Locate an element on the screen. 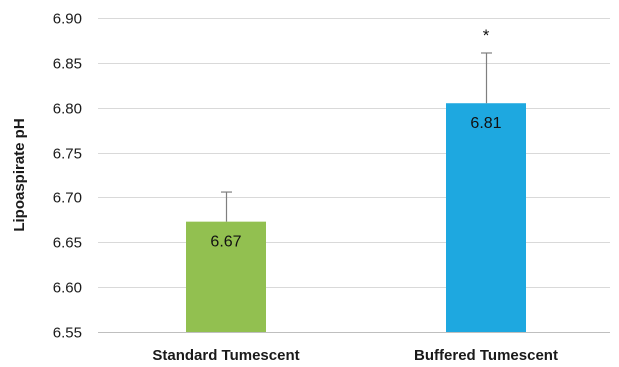  significance-marker: * is located at coordinates (486, 35).